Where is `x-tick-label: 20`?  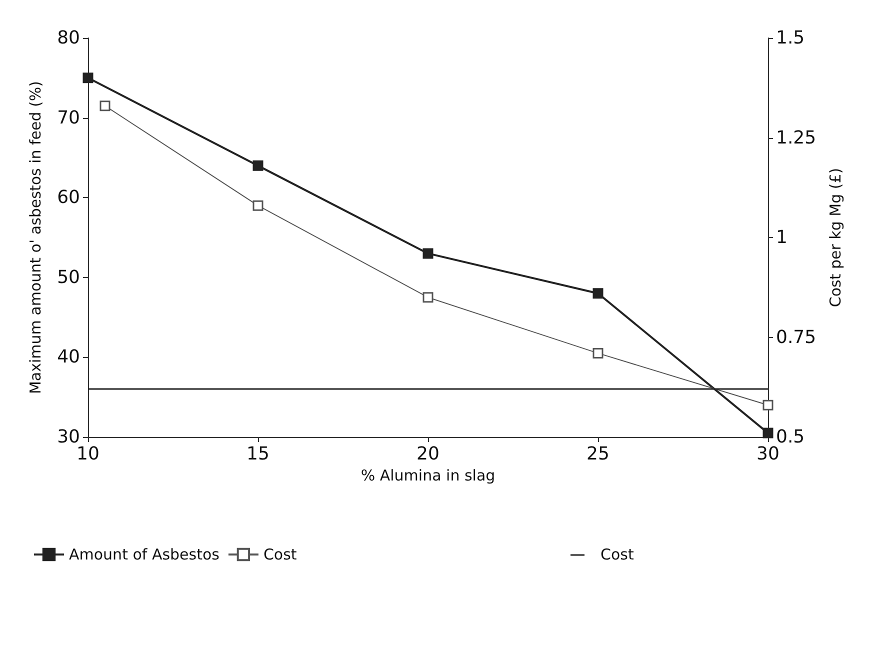
x-tick-label: 20 is located at coordinates (428, 454).